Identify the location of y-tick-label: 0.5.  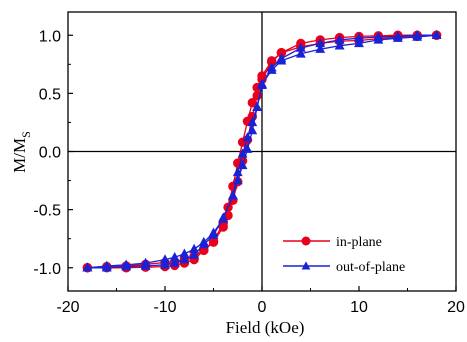
(50, 94).